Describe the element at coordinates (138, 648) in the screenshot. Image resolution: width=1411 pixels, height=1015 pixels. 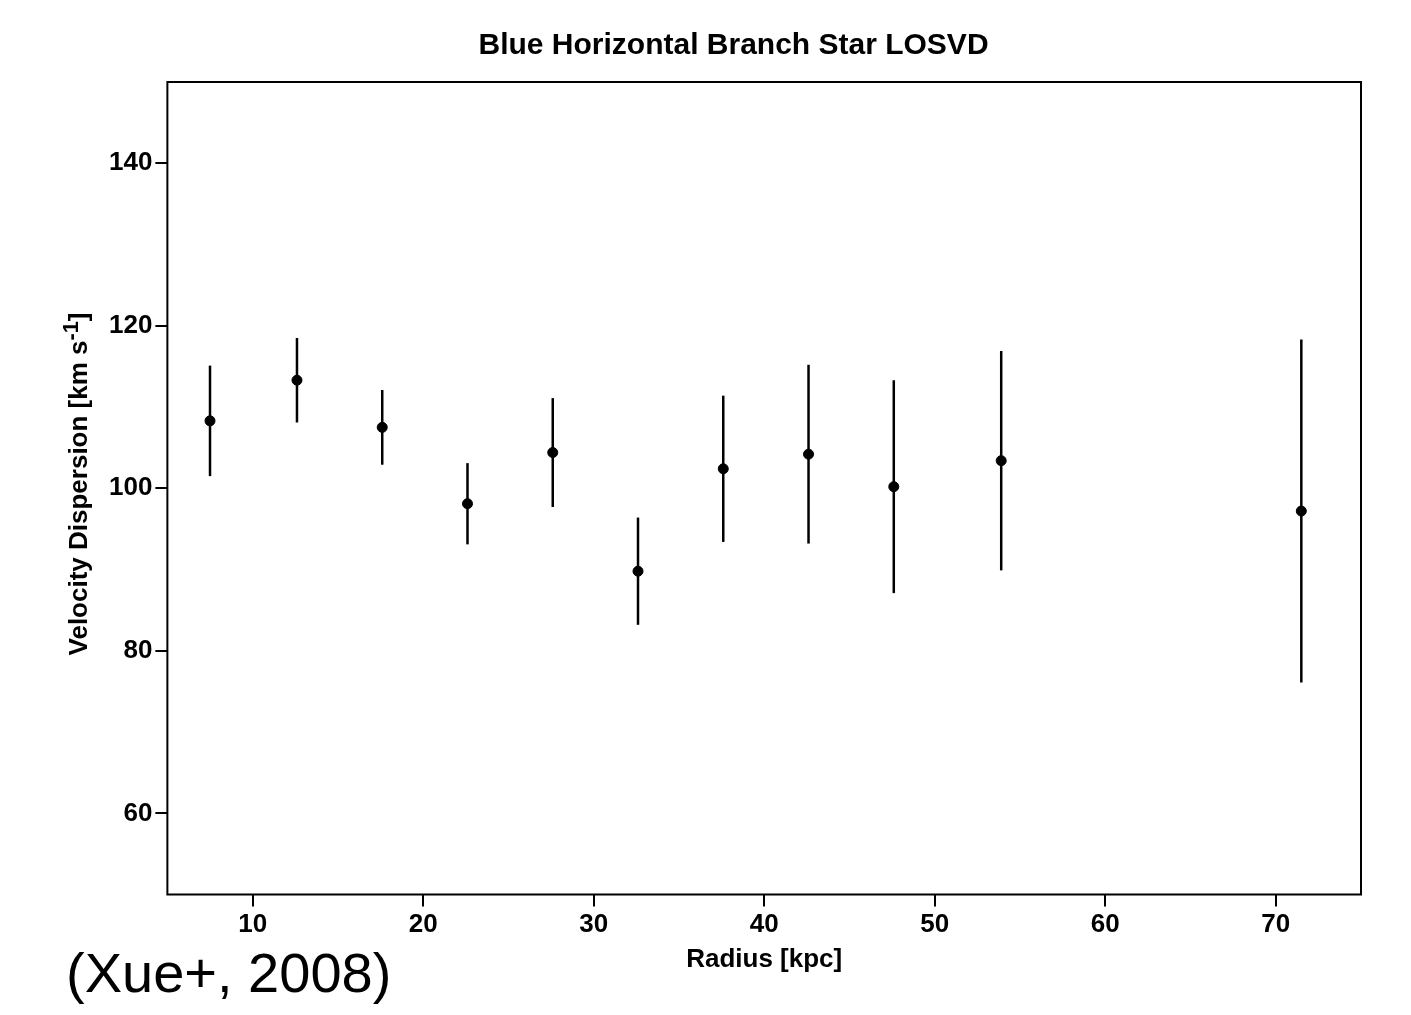
I see `y-tick-label: 80` at that location.